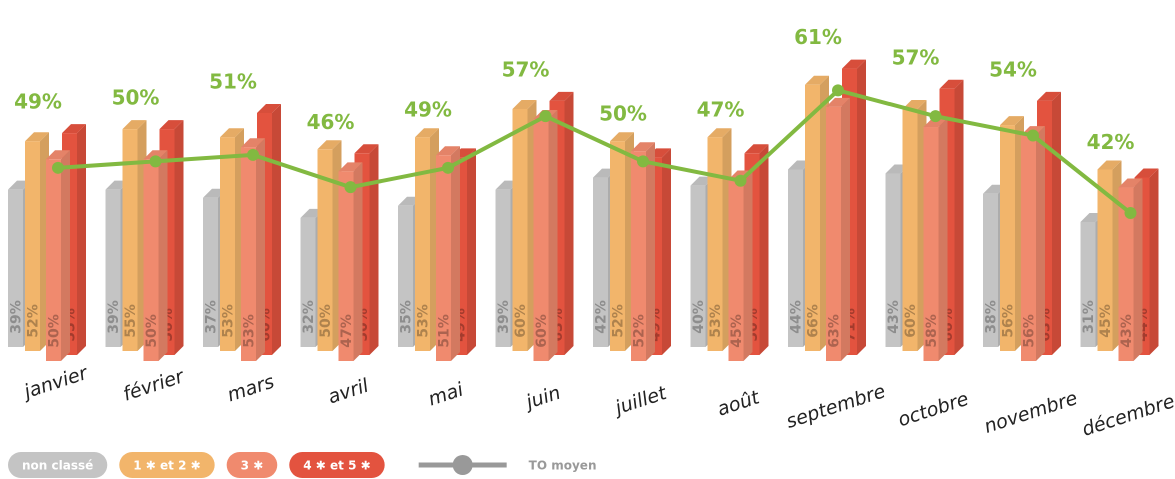 The image size is (1175, 479). What do you see at coordinates (932, 331) in the screenshot?
I see `value-label: 58%` at bounding box center [932, 331].